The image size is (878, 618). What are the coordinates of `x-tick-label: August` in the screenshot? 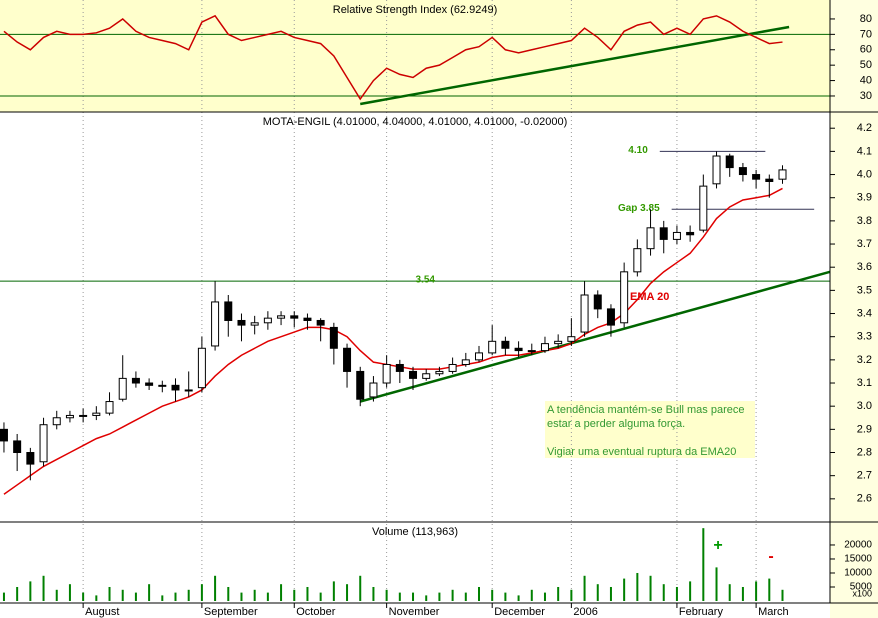 It's located at (102, 612).